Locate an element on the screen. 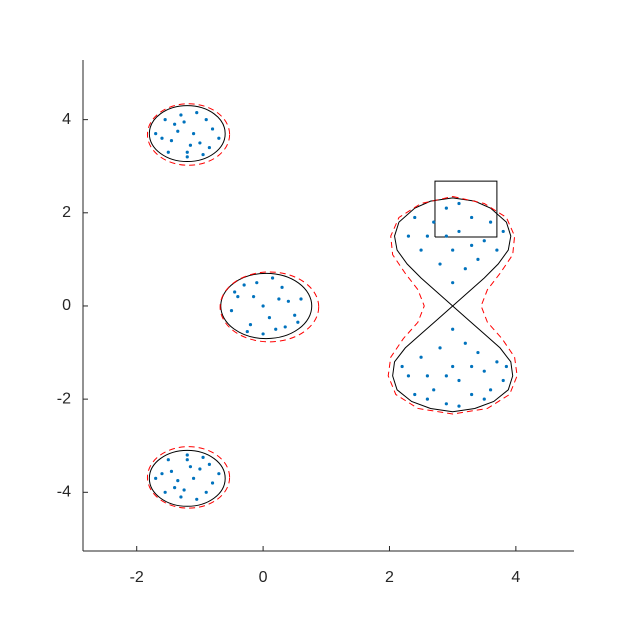  x-tick-label: 4 is located at coordinates (515, 577).